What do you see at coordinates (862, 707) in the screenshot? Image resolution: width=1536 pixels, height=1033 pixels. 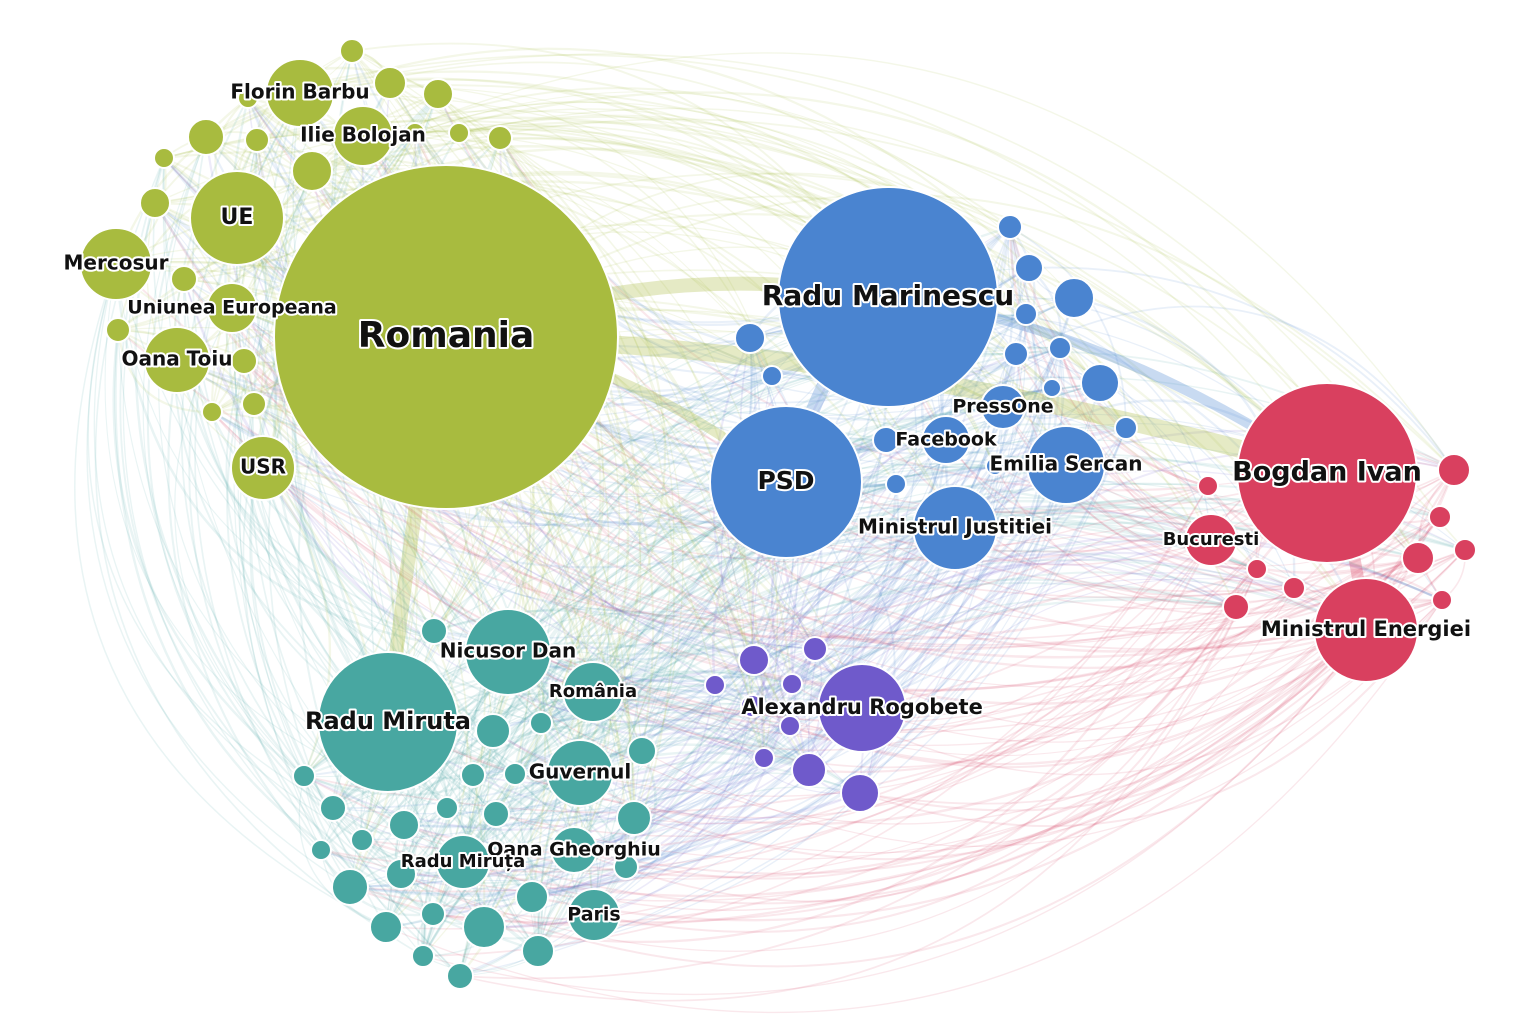 I see `node-label: Alexandru Rogobete` at bounding box center [862, 707].